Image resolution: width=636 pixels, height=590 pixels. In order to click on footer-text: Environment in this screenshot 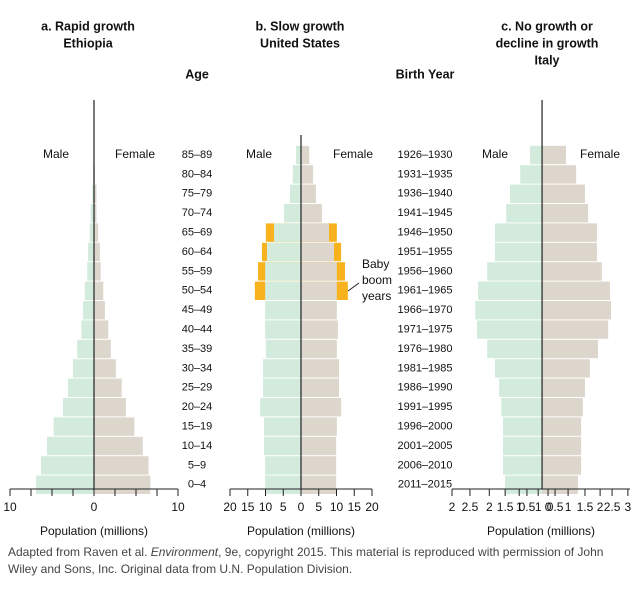, I will do `click(184, 552)`.